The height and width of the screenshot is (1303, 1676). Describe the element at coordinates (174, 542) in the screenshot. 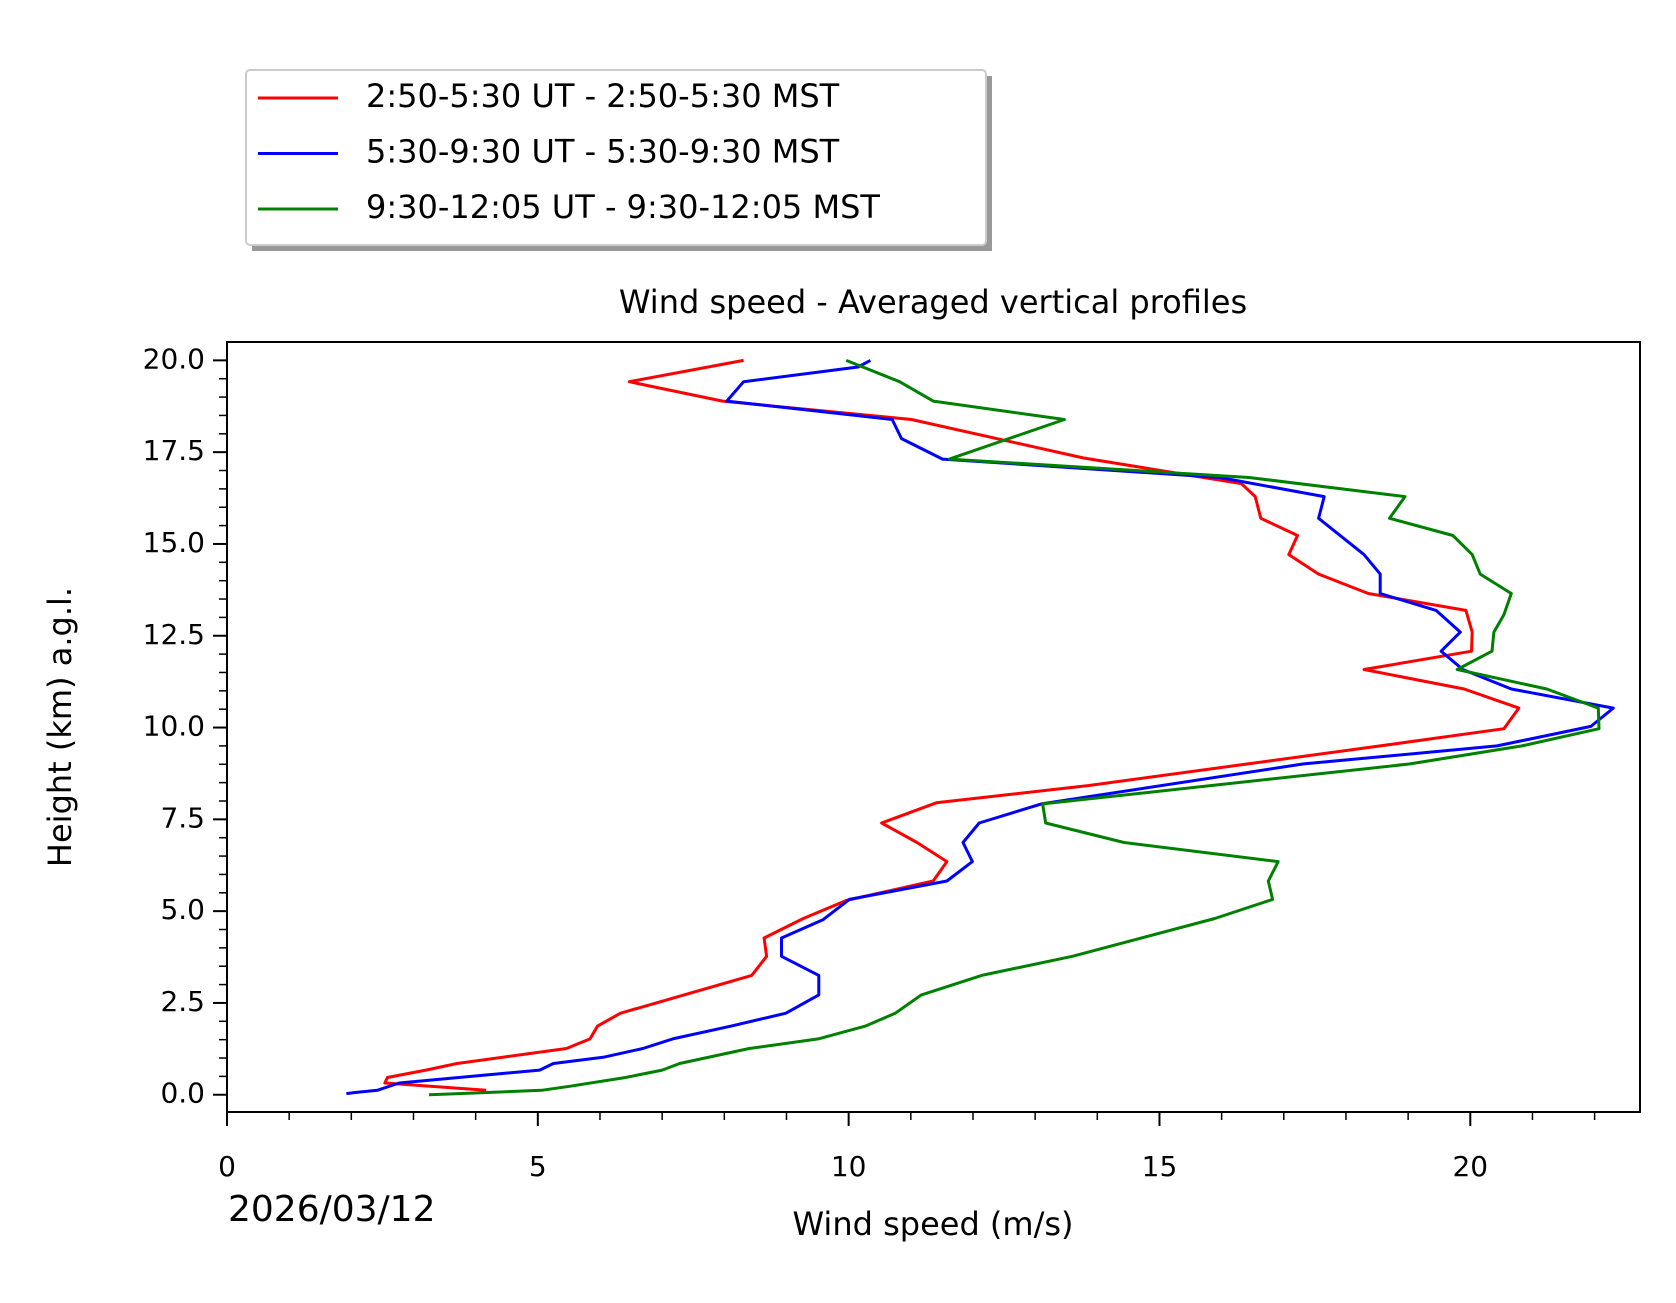

I see `y-tick-label: 15.0` at that location.